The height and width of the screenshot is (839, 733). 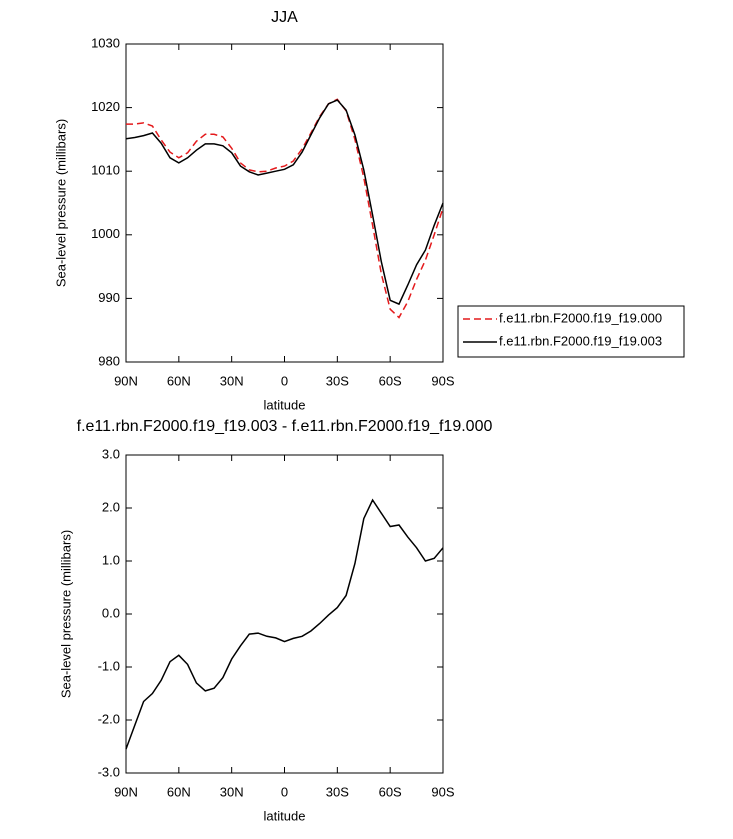 I want to click on y-tick-label: 2.0, so click(x=111, y=506).